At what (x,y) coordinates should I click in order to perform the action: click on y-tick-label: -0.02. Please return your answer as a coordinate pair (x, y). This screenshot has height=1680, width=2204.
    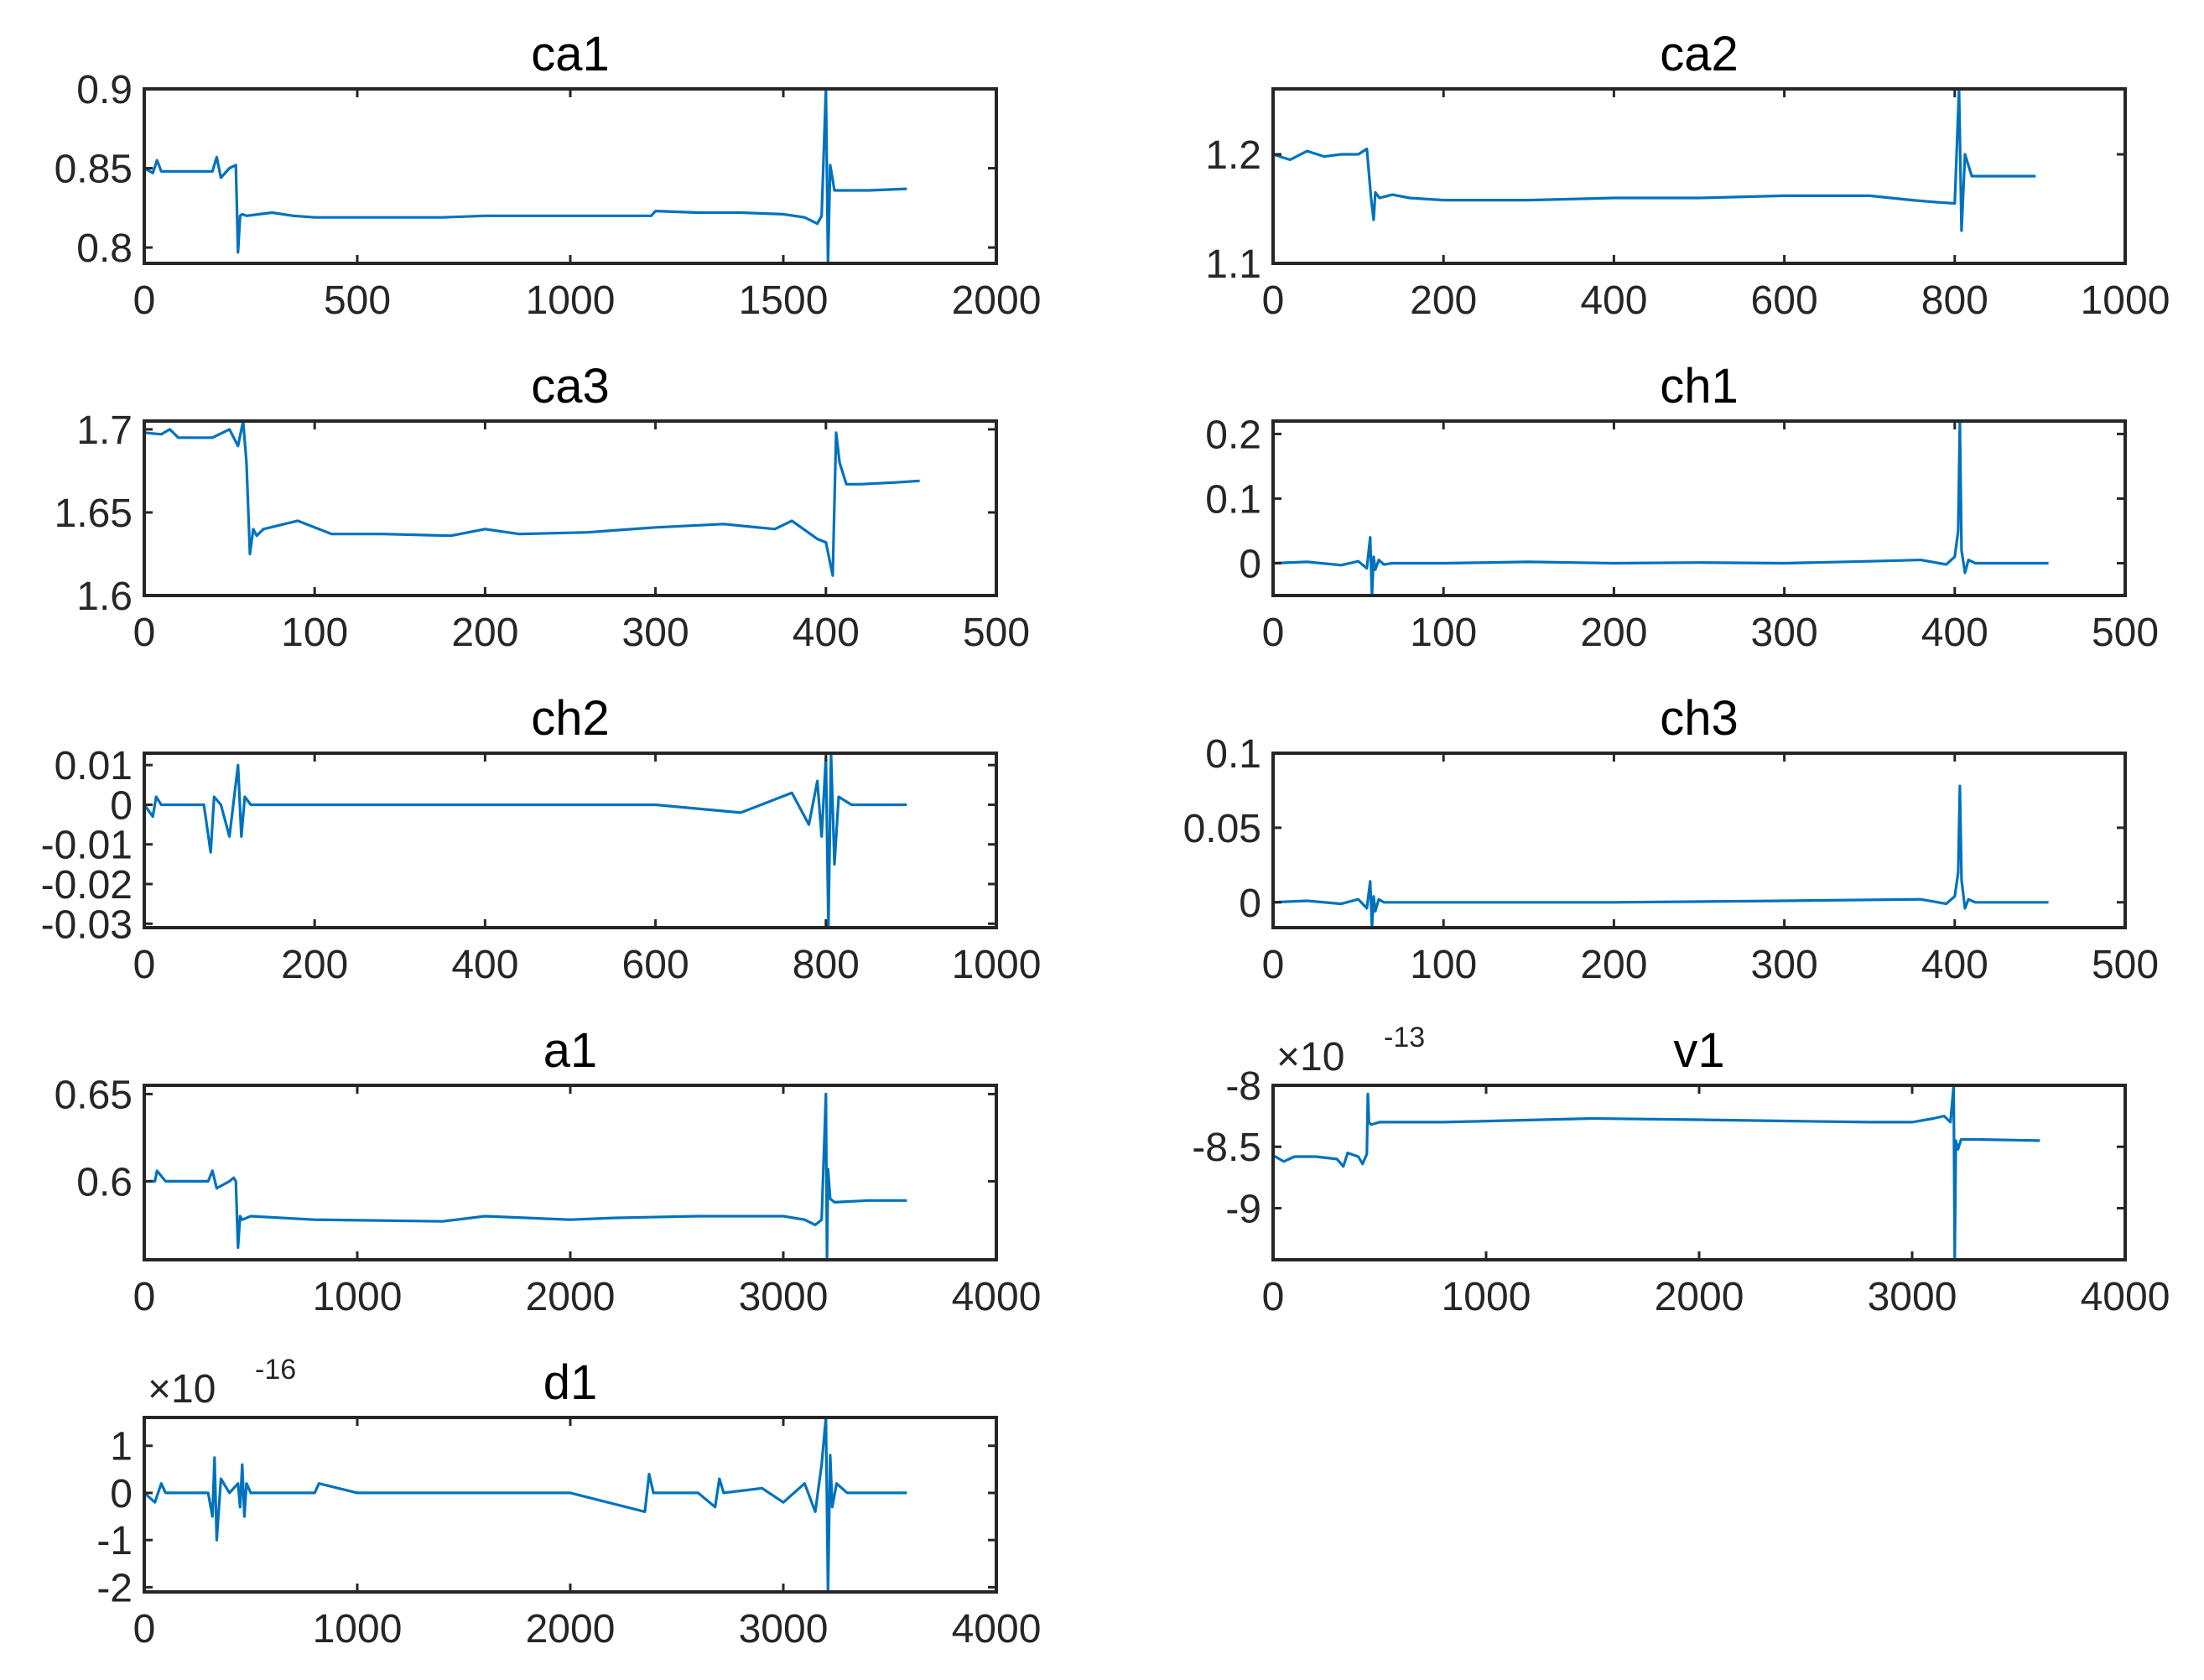
    Looking at the image, I should click on (87, 885).